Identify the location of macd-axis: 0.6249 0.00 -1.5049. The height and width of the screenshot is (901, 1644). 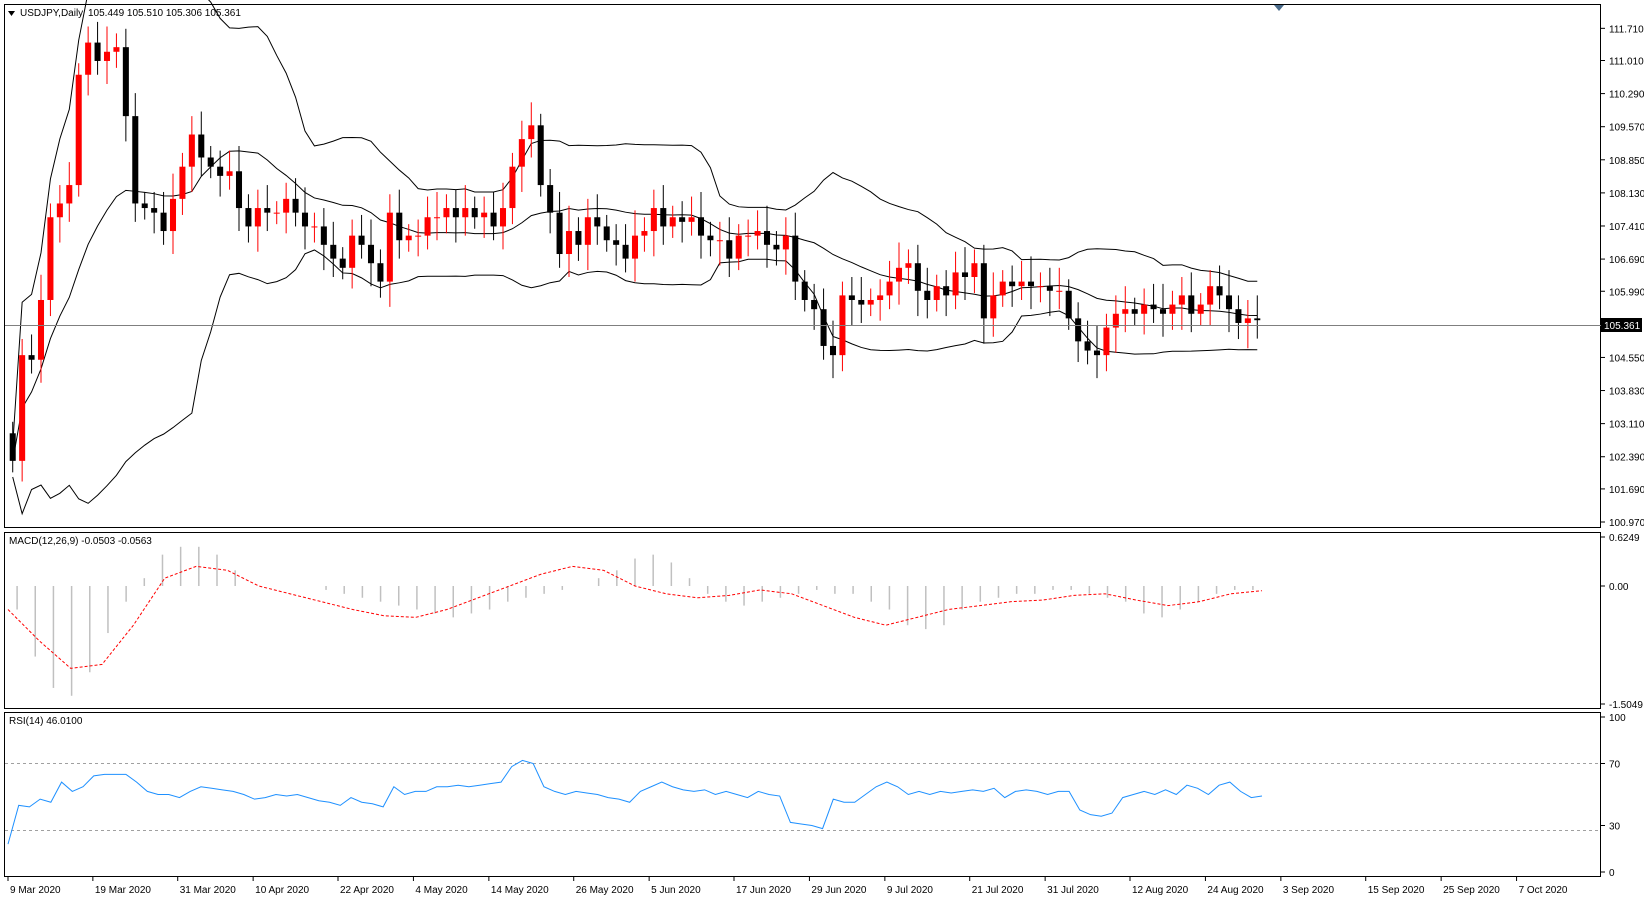
(1622, 622).